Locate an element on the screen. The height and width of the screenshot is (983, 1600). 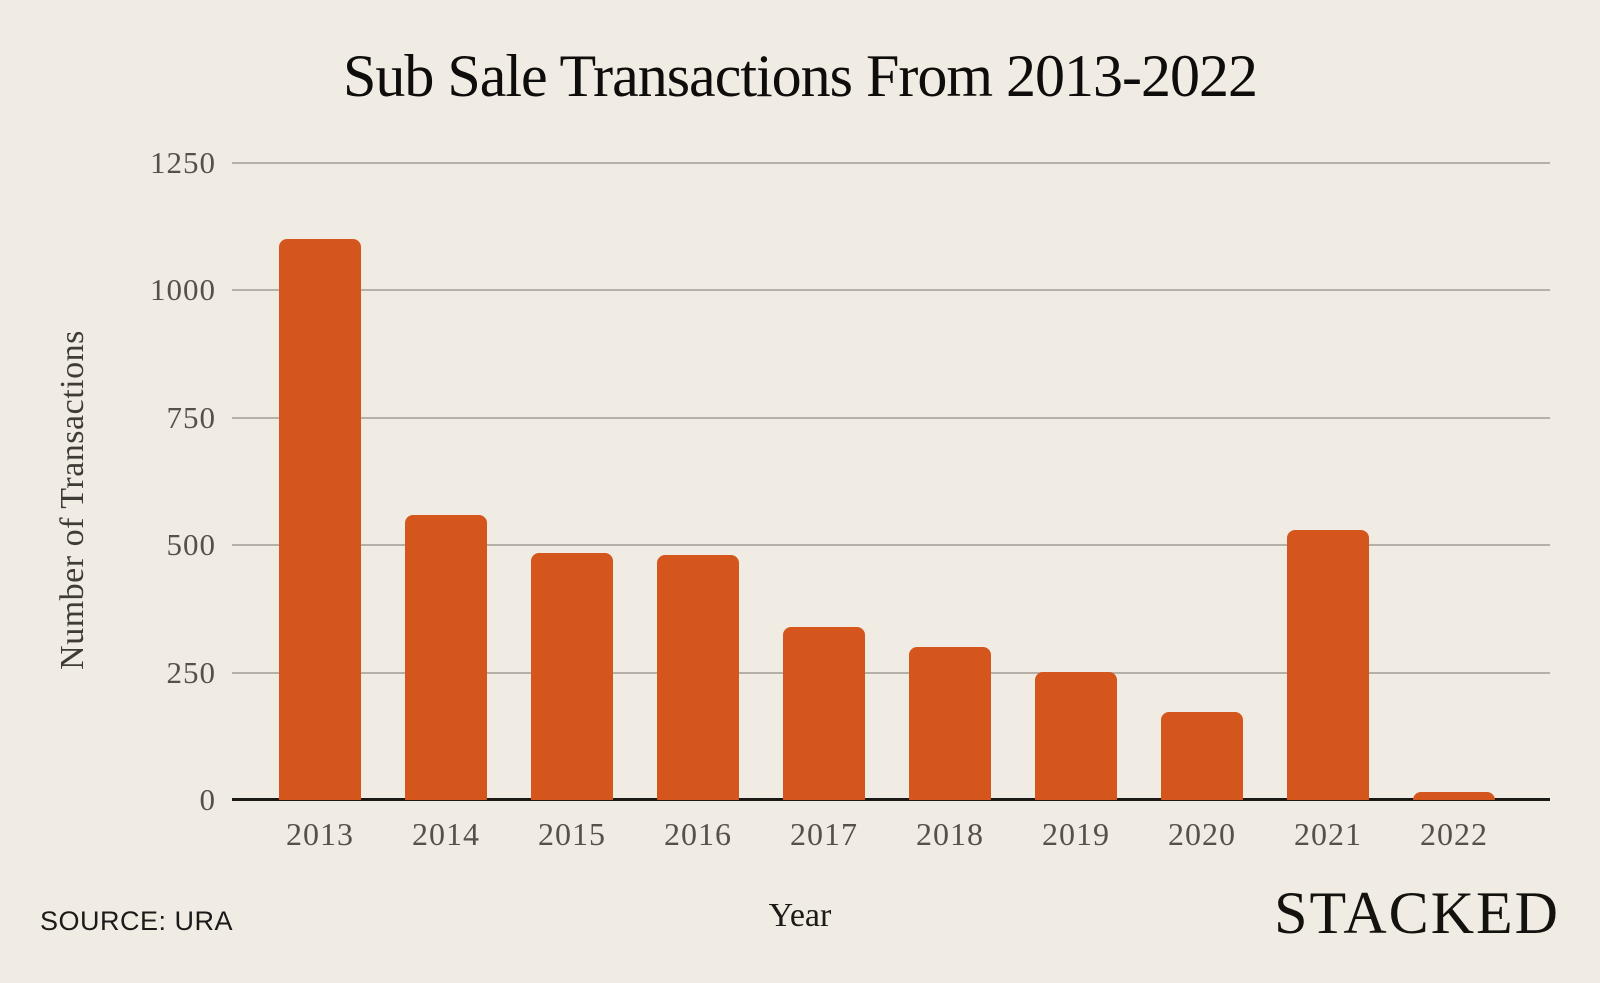
bar-2022 is located at coordinates (1454, 796).